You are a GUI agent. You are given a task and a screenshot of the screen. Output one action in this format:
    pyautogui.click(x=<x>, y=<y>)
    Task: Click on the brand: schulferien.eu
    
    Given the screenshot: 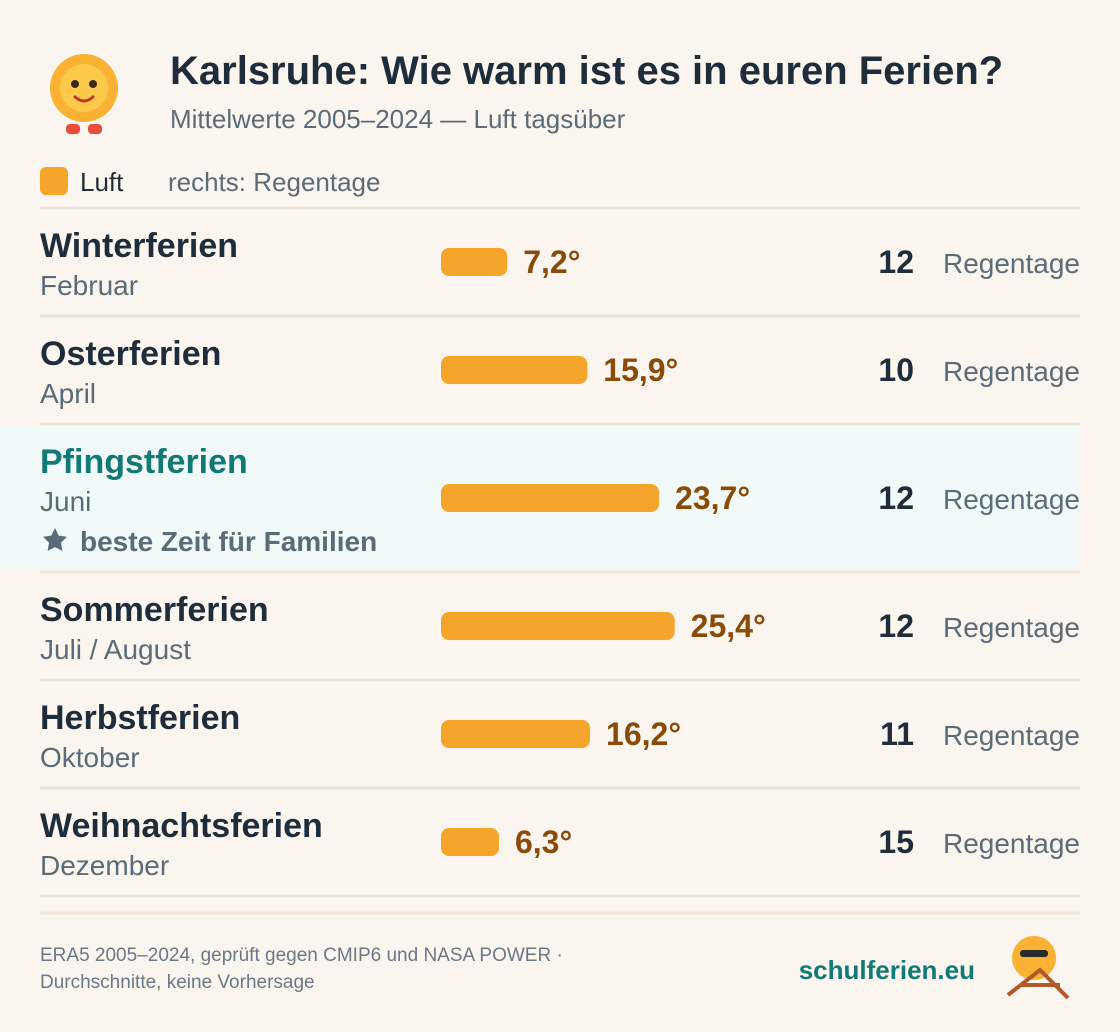 What is the action you would take?
    pyautogui.click(x=887, y=970)
    